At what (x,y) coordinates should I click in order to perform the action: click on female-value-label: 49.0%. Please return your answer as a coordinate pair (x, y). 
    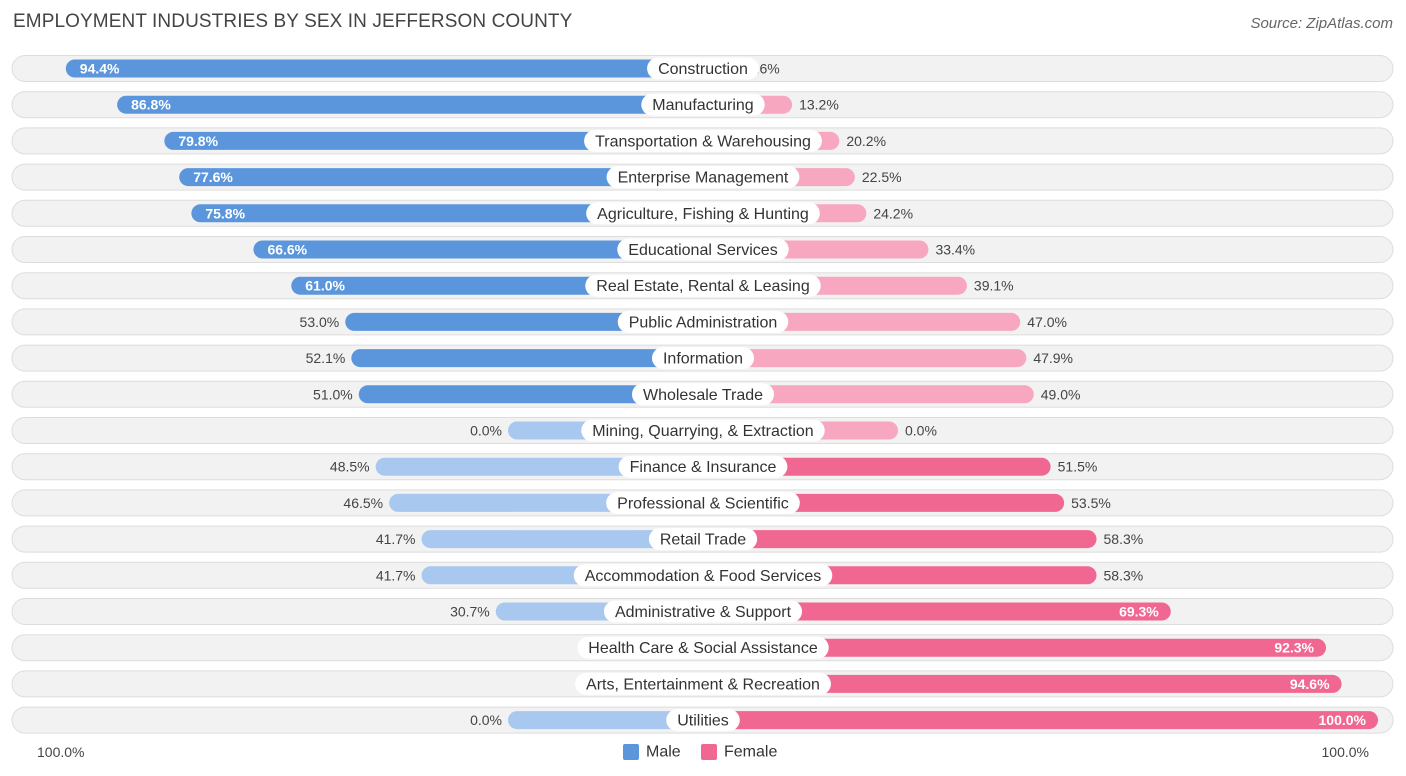
    Looking at the image, I should click on (1061, 394).